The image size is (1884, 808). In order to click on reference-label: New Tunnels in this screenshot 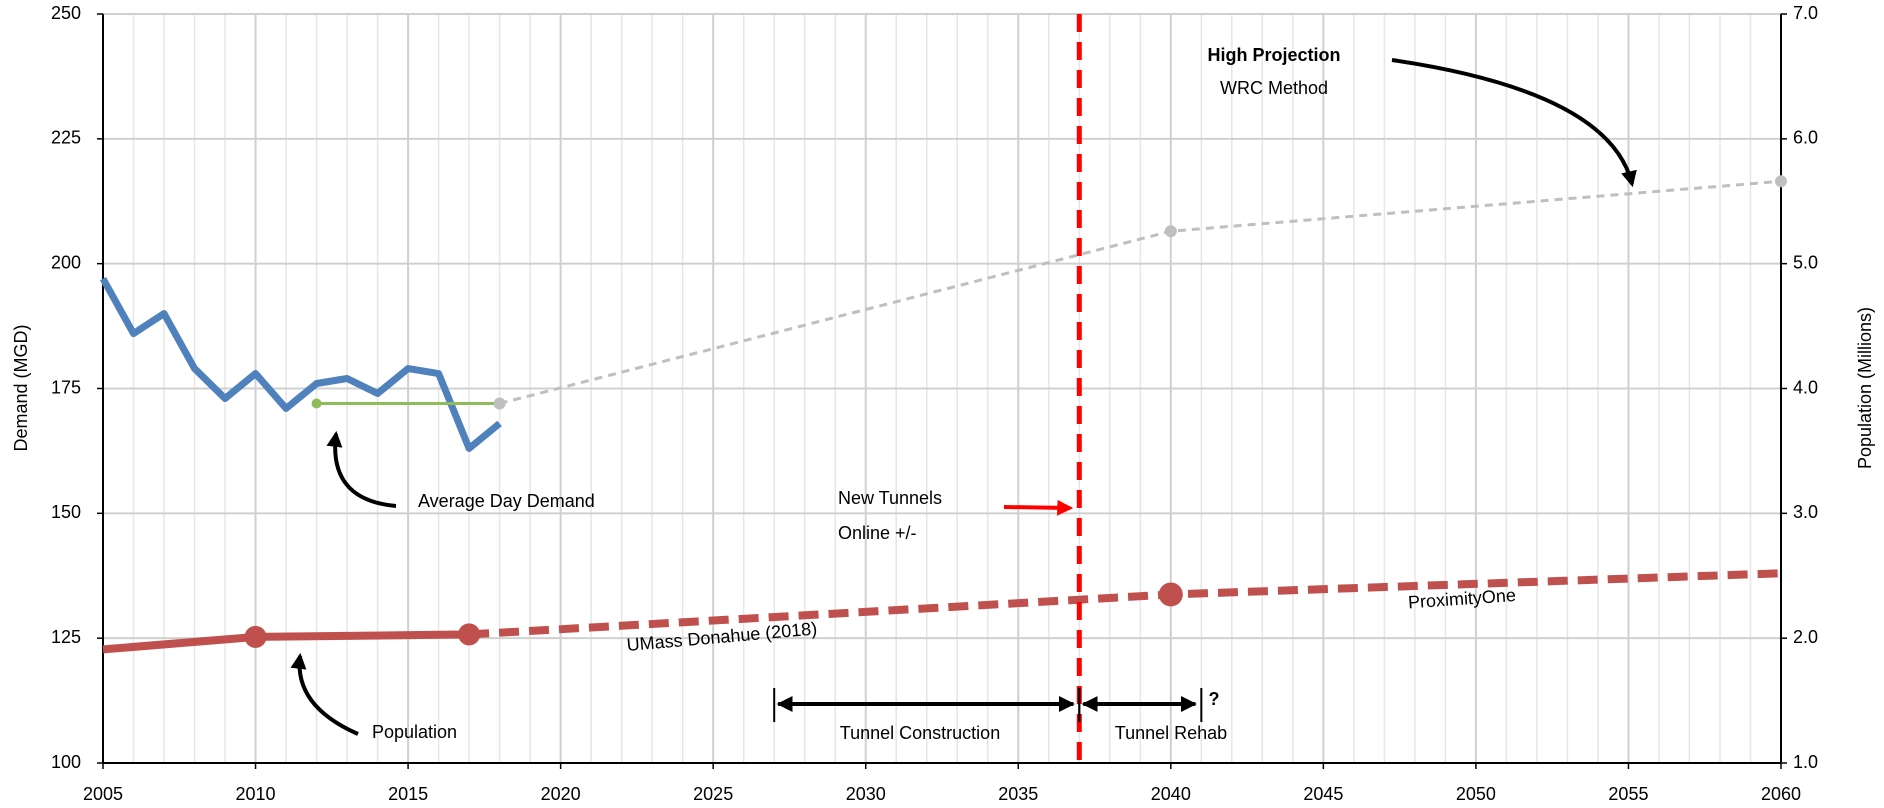, I will do `click(890, 498)`.